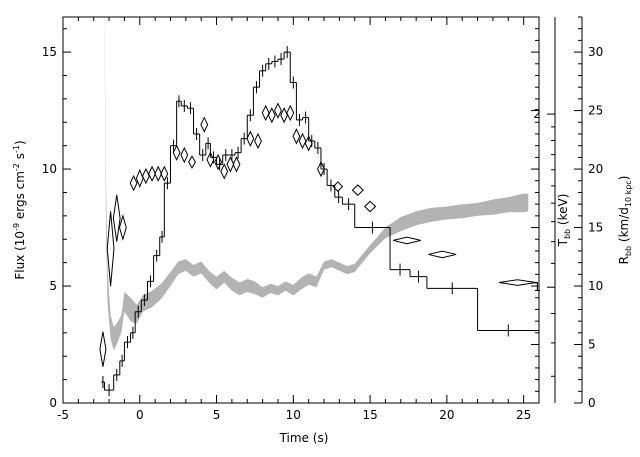  What do you see at coordinates (369, 415) in the screenshot?
I see `x-tick-label: 15` at bounding box center [369, 415].